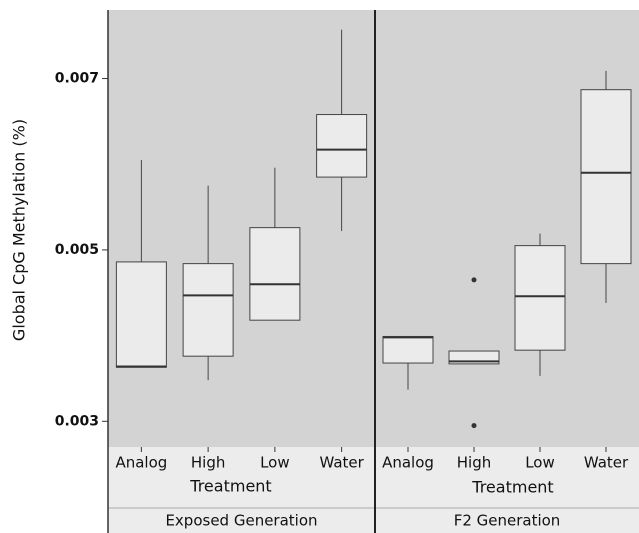 This screenshot has width=639, height=533. What do you see at coordinates (373, 490) in the screenshot?
I see `facet-footer` at bounding box center [373, 490].